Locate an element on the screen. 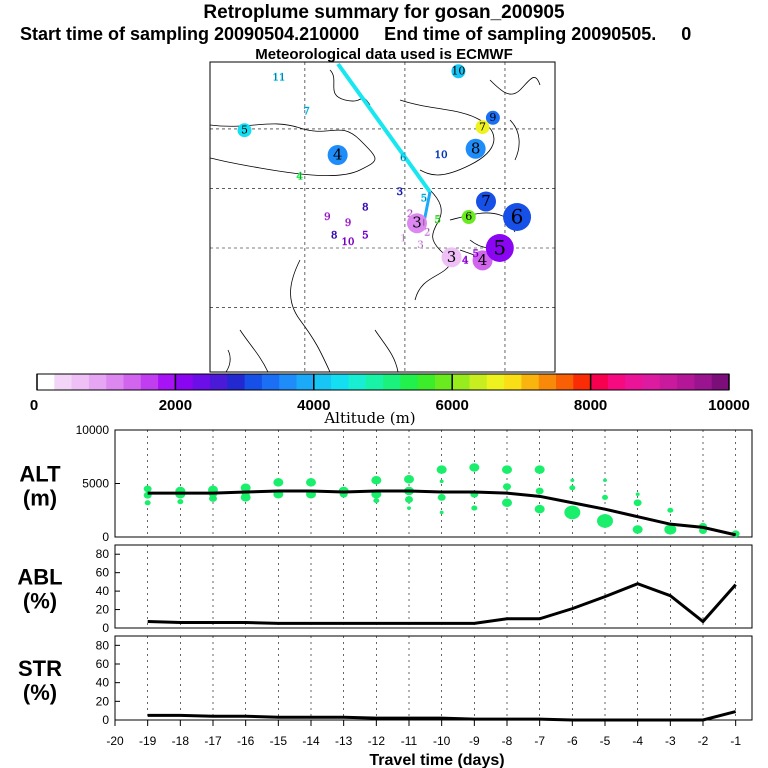 This screenshot has height=768, width=768. x-tick-label: -13 is located at coordinates (344, 741).